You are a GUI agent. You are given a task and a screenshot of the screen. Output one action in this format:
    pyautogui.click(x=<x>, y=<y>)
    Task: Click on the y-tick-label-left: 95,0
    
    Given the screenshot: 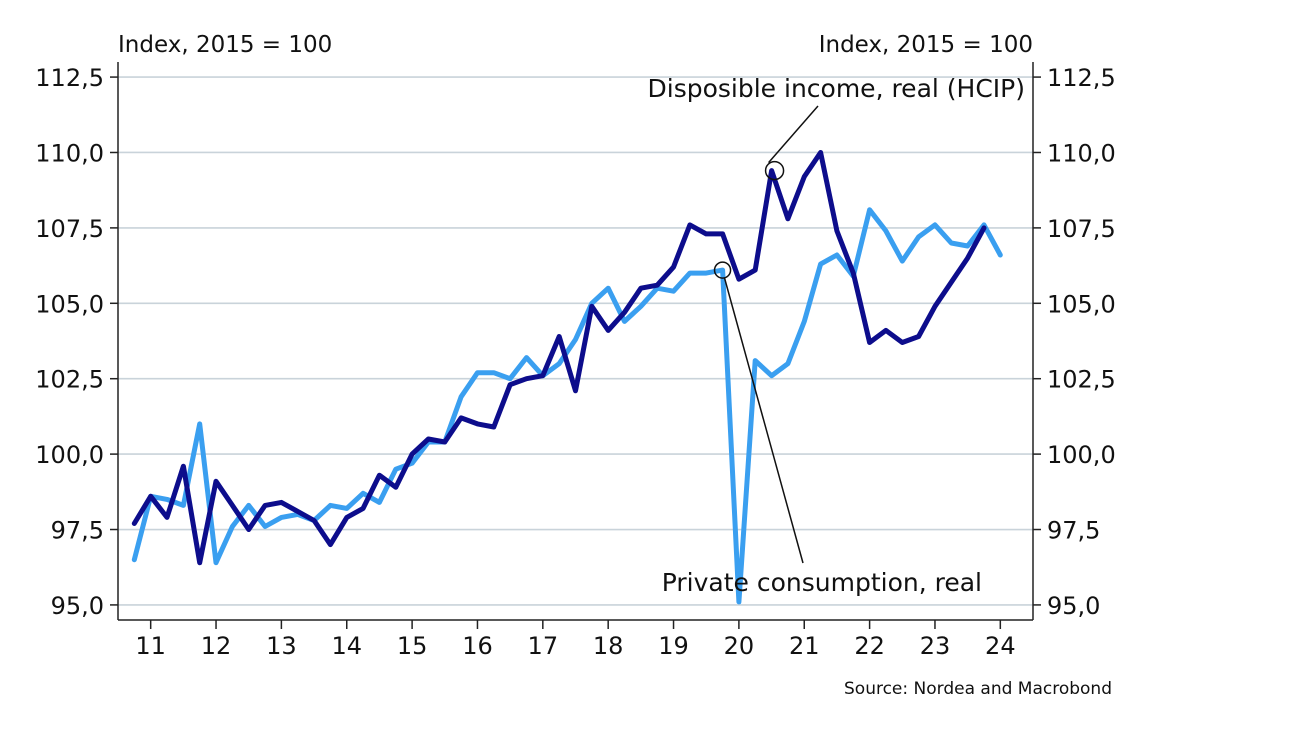 What is the action you would take?
    pyautogui.click(x=77, y=606)
    